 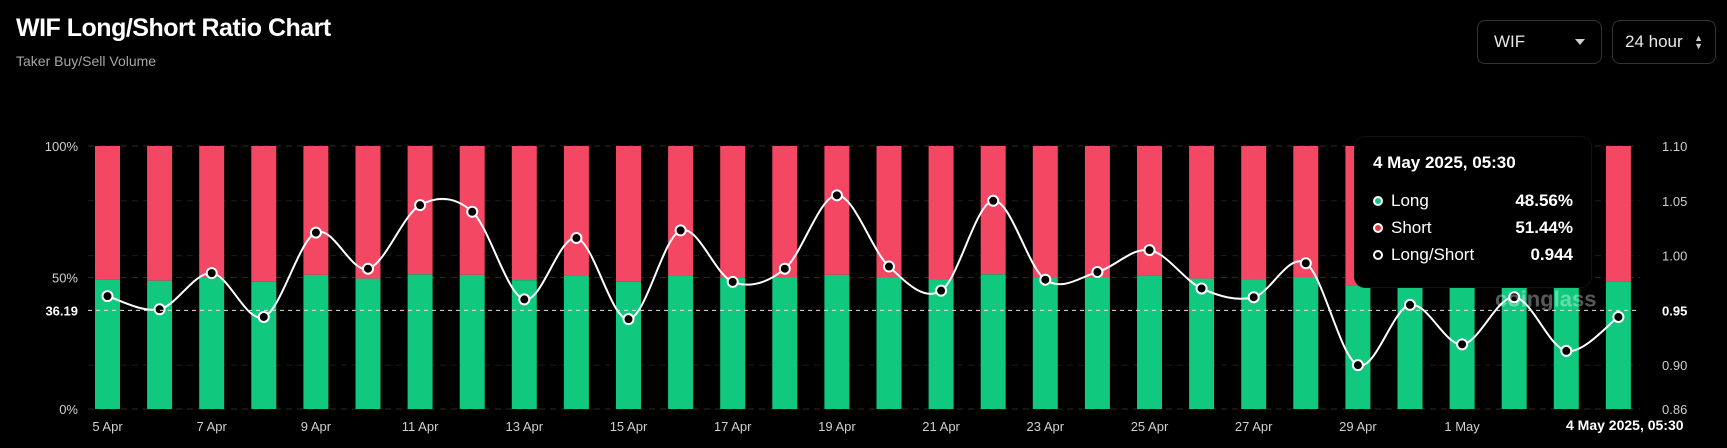 I want to click on tooltip-title: 4 May 2025, 05:30, so click(x=1444, y=162).